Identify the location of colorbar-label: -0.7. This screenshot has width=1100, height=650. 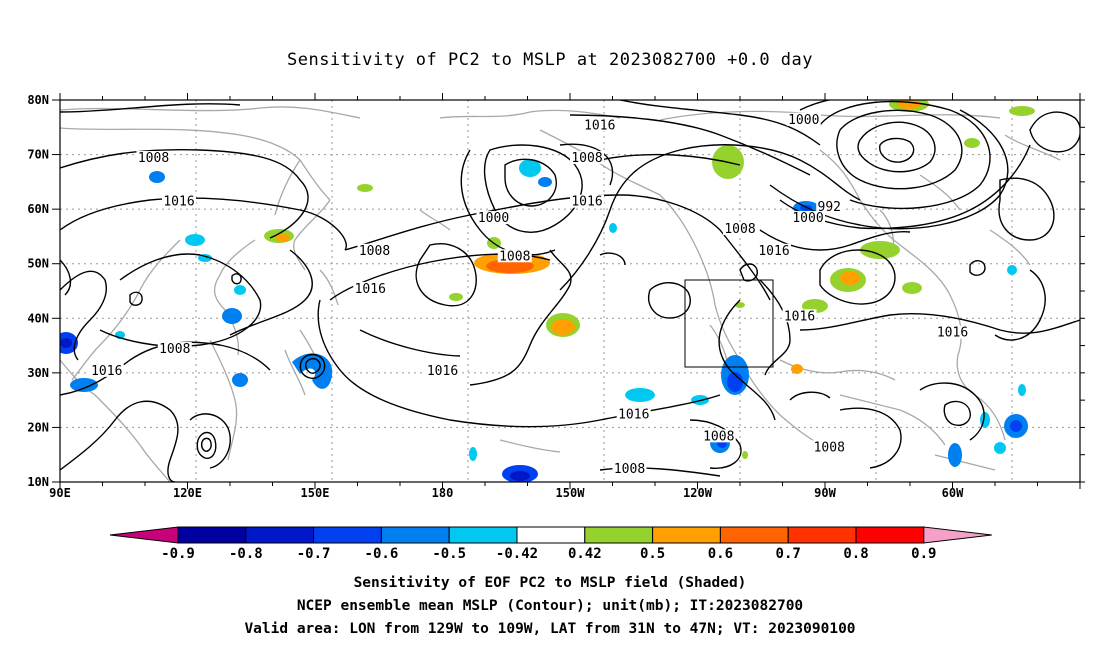
(314, 554).